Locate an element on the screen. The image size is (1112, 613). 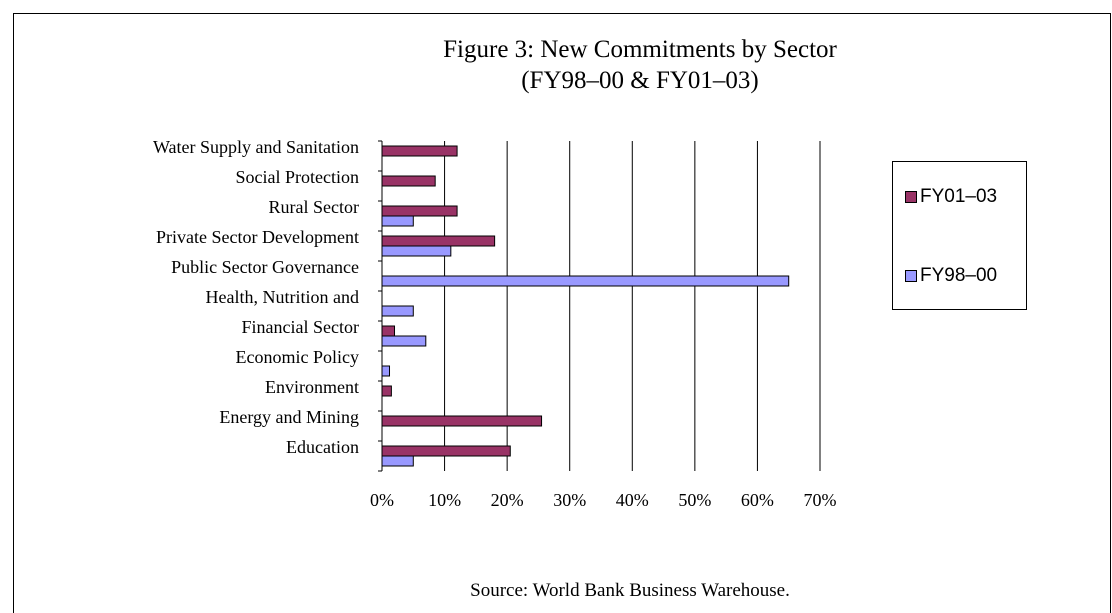
category-label-8: Environment is located at coordinates (312, 387).